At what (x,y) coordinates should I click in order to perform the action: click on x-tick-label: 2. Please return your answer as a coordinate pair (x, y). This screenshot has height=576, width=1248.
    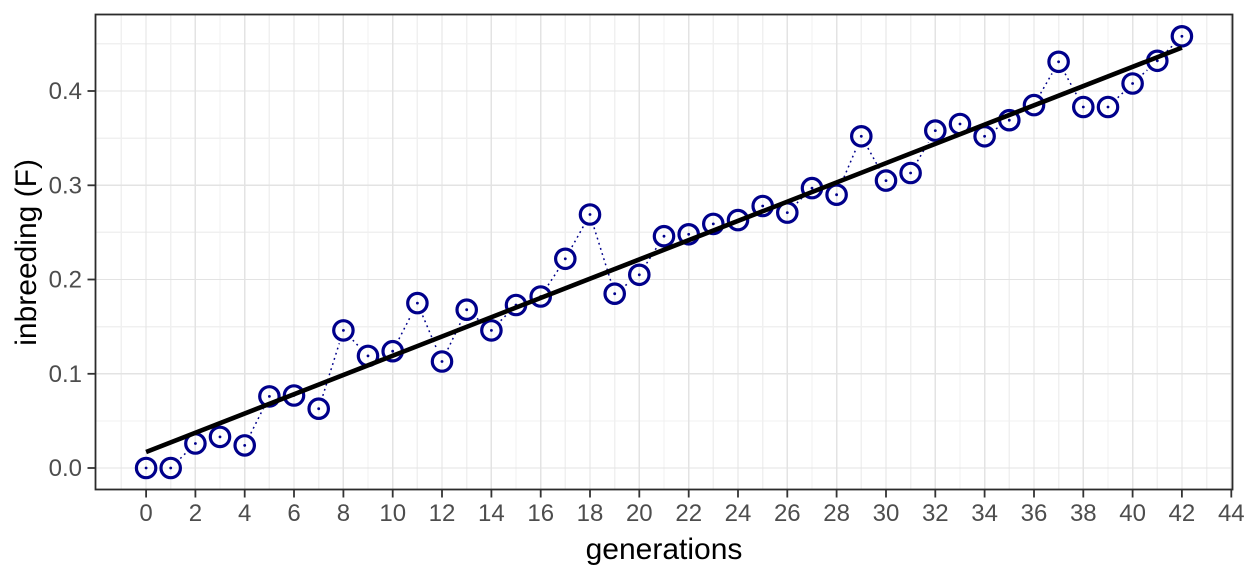
    Looking at the image, I should click on (195, 513).